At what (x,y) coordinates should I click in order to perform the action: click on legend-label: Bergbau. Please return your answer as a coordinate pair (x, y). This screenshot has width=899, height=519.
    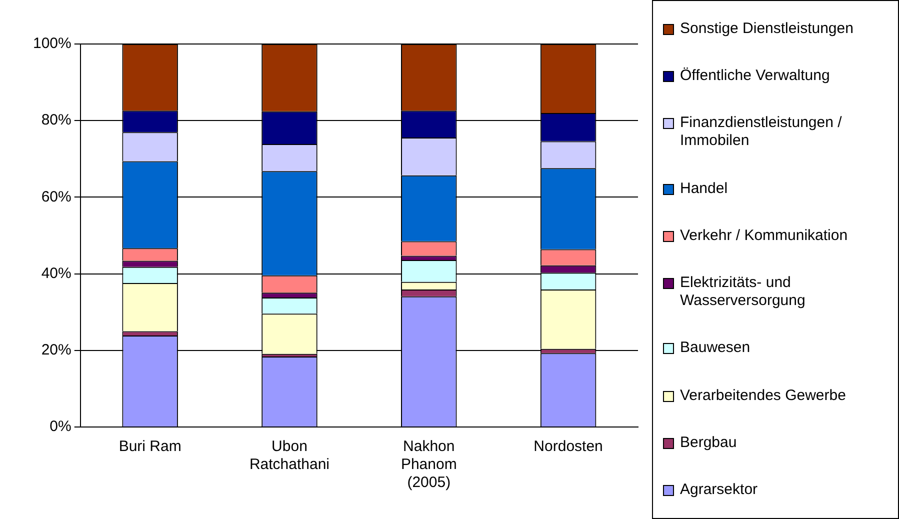
    Looking at the image, I should click on (708, 443).